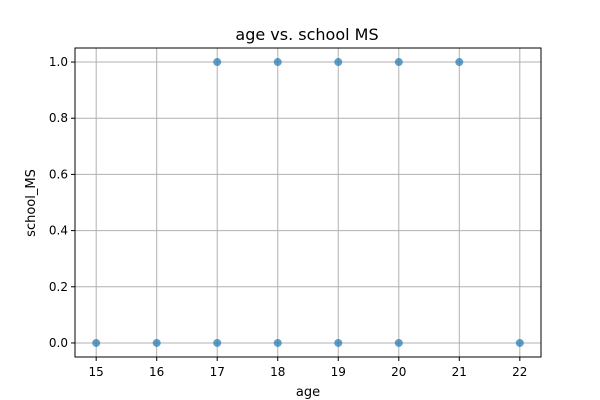  Describe the element at coordinates (58, 174) in the screenshot. I see `y-tick-label: 0.6` at that location.